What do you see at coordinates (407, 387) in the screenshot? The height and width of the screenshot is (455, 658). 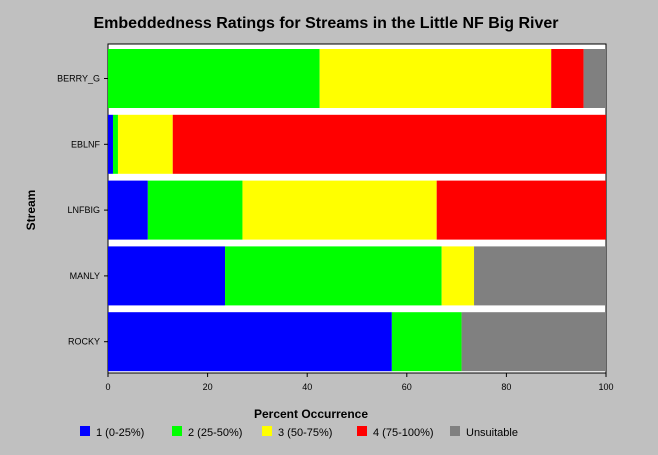 I see `x-tick-label: 60` at bounding box center [407, 387].